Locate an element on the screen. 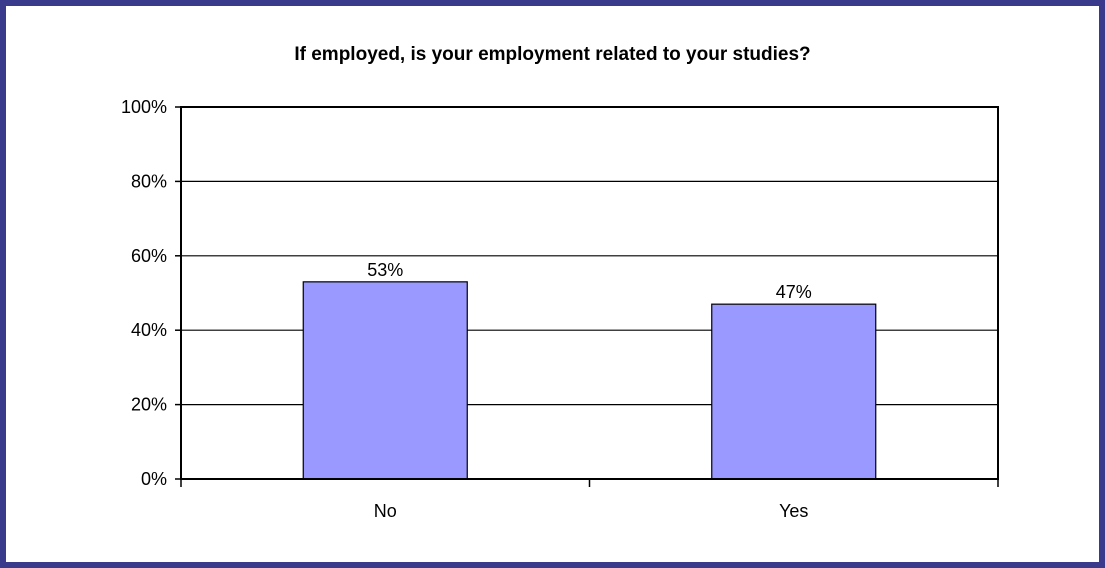  y-tick-label: 20% is located at coordinates (149, 405).